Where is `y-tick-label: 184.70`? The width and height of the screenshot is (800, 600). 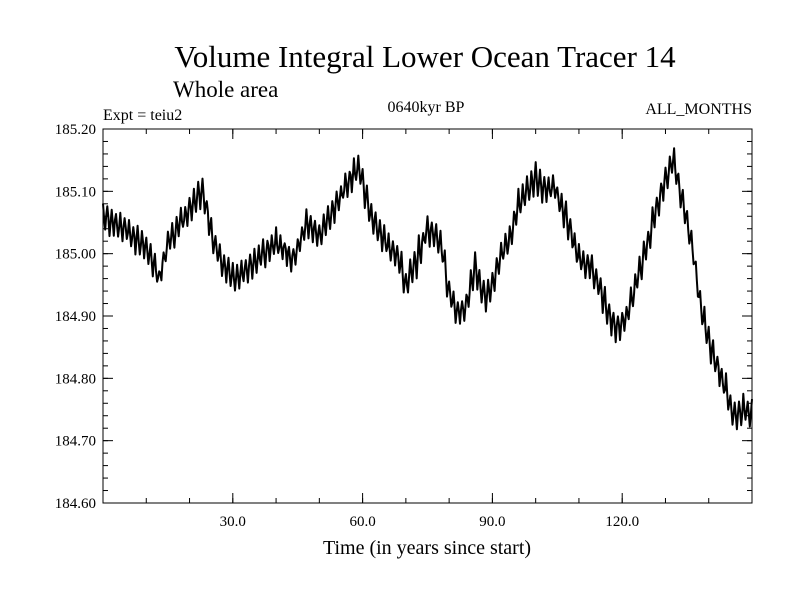 y-tick-label: 184.70 is located at coordinates (75, 442).